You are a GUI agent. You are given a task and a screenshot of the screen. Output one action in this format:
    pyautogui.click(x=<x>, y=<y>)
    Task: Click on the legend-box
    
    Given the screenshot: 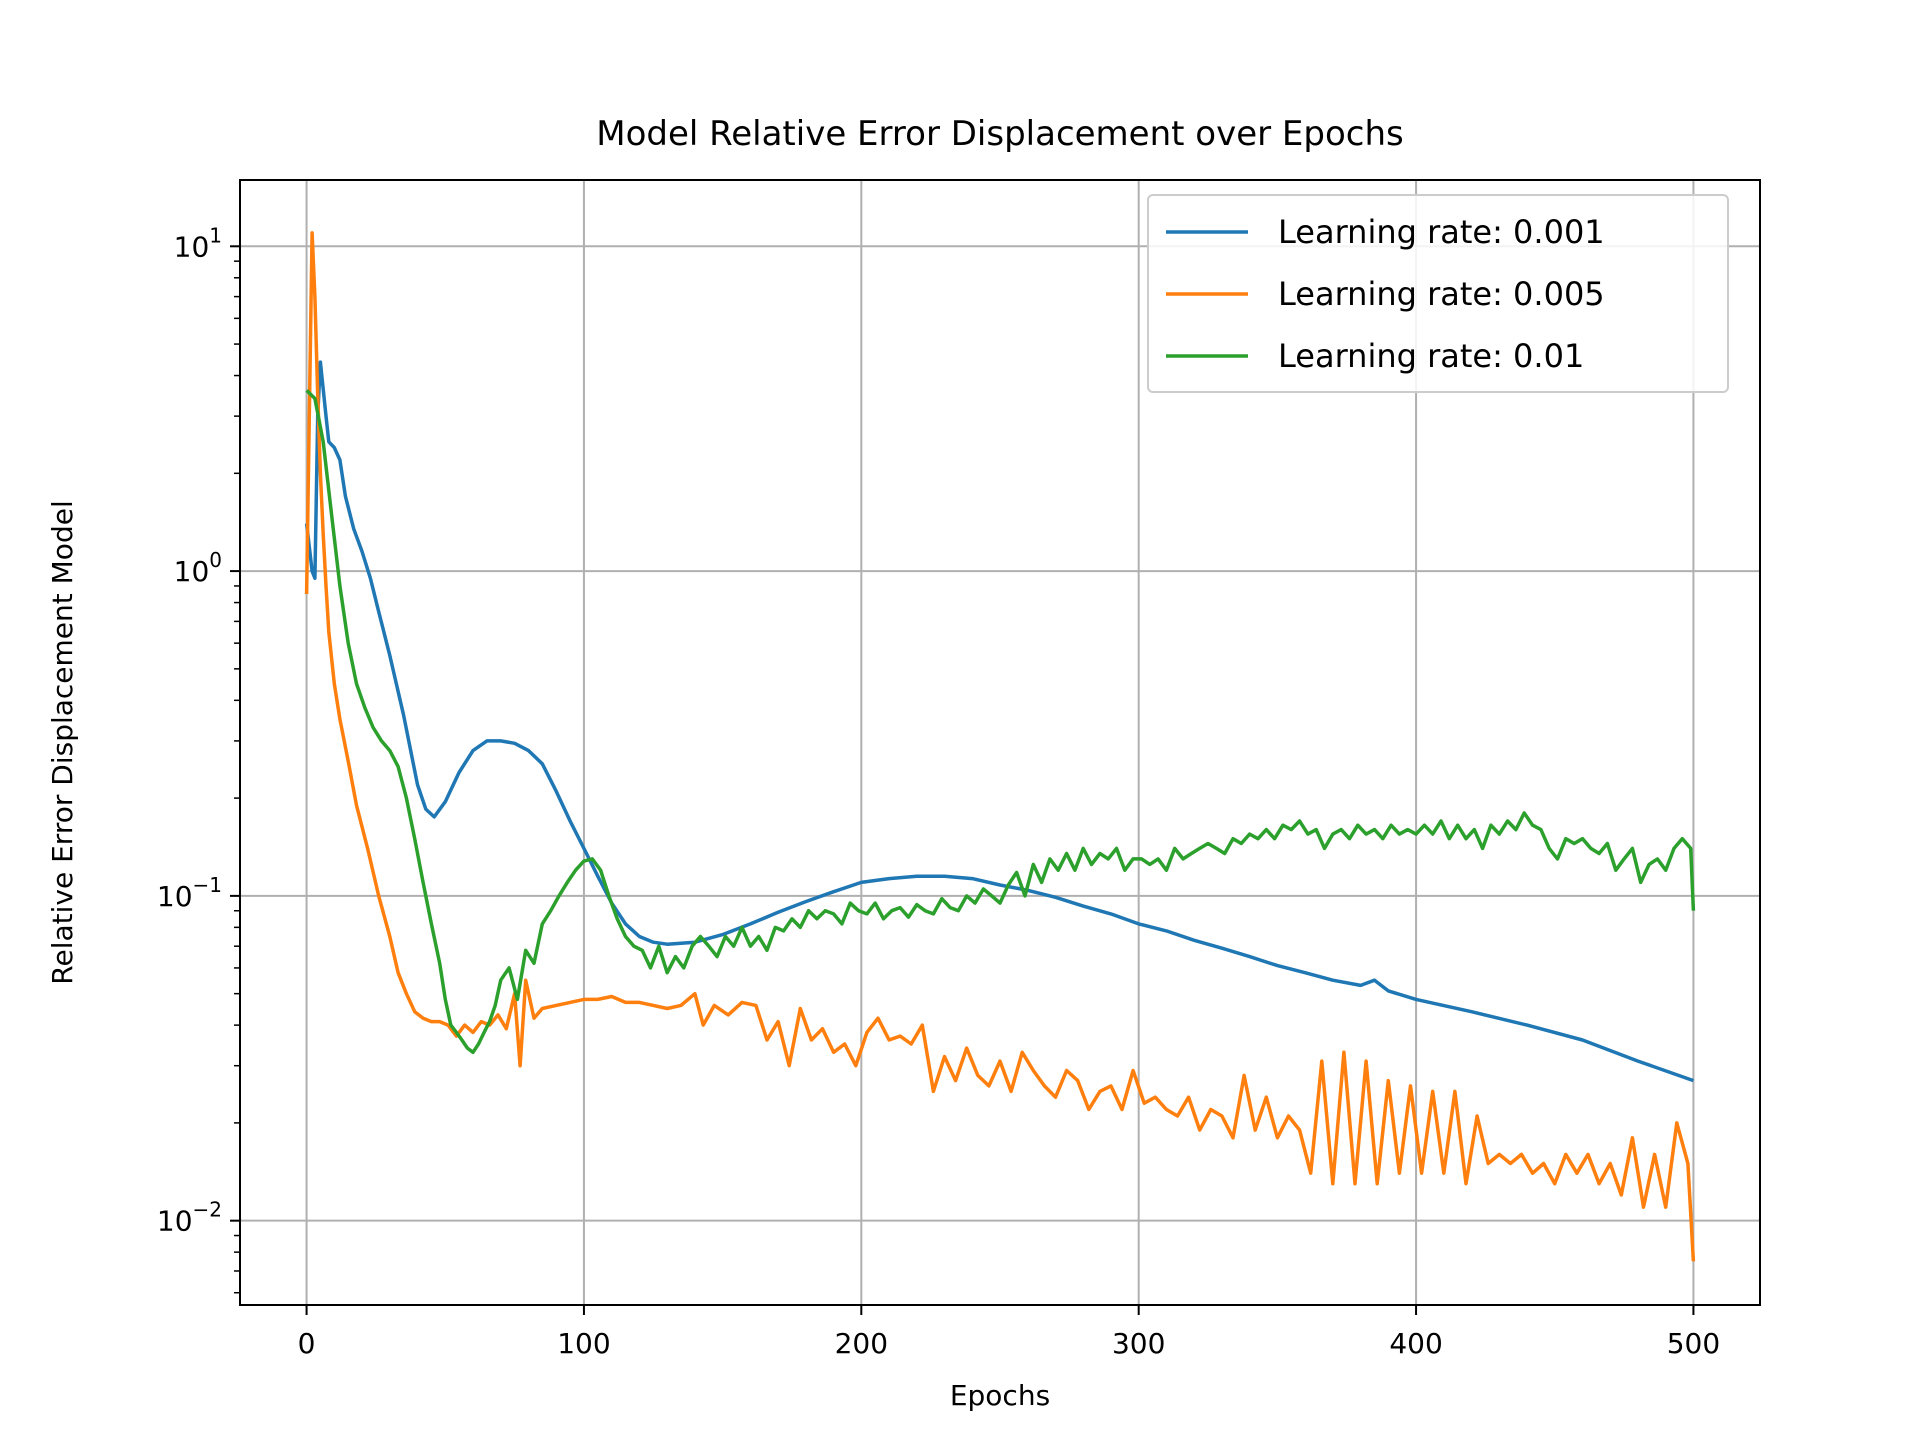 What is the action you would take?
    pyautogui.click(x=1438, y=293)
    